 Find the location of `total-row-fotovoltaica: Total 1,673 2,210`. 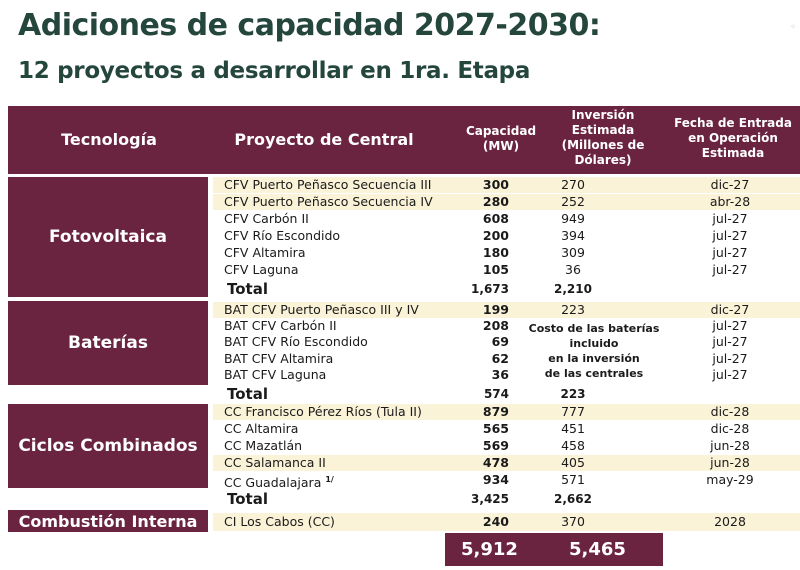

total-row-fotovoltaica: Total 1,673 2,210 is located at coordinates (506, 289).